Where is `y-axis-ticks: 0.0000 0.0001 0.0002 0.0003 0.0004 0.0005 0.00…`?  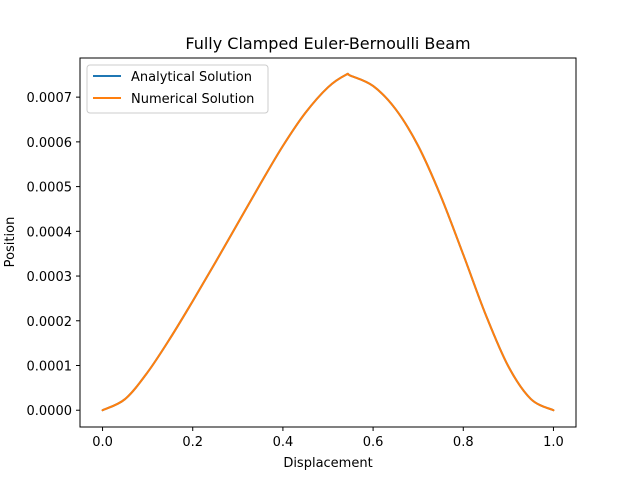 y-axis-ticks: 0.0000 0.0001 0.0002 0.0003 0.0004 0.0005 0.00… is located at coordinates (53, 255).